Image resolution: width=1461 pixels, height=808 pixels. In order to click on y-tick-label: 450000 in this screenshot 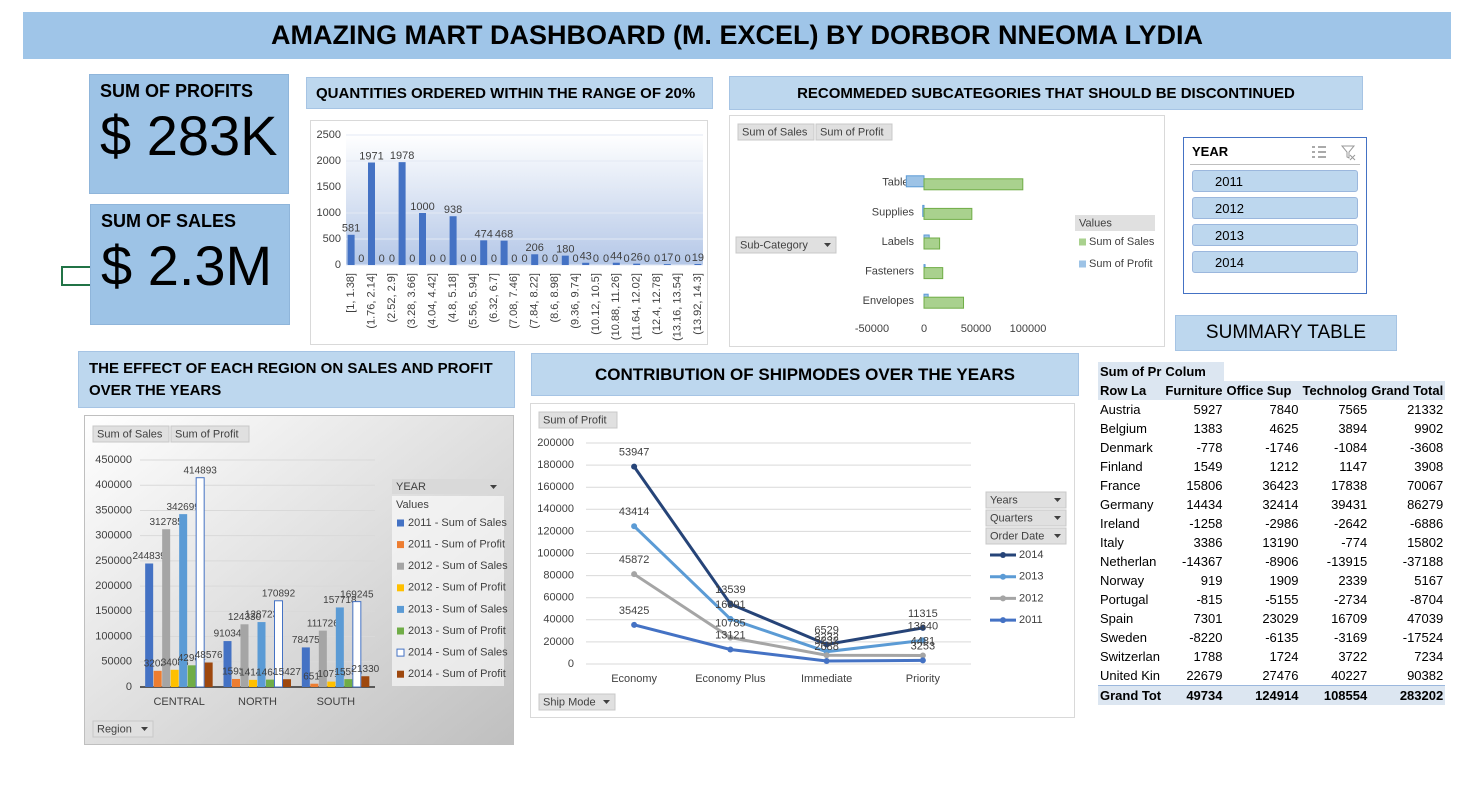, I will do `click(113, 460)`.